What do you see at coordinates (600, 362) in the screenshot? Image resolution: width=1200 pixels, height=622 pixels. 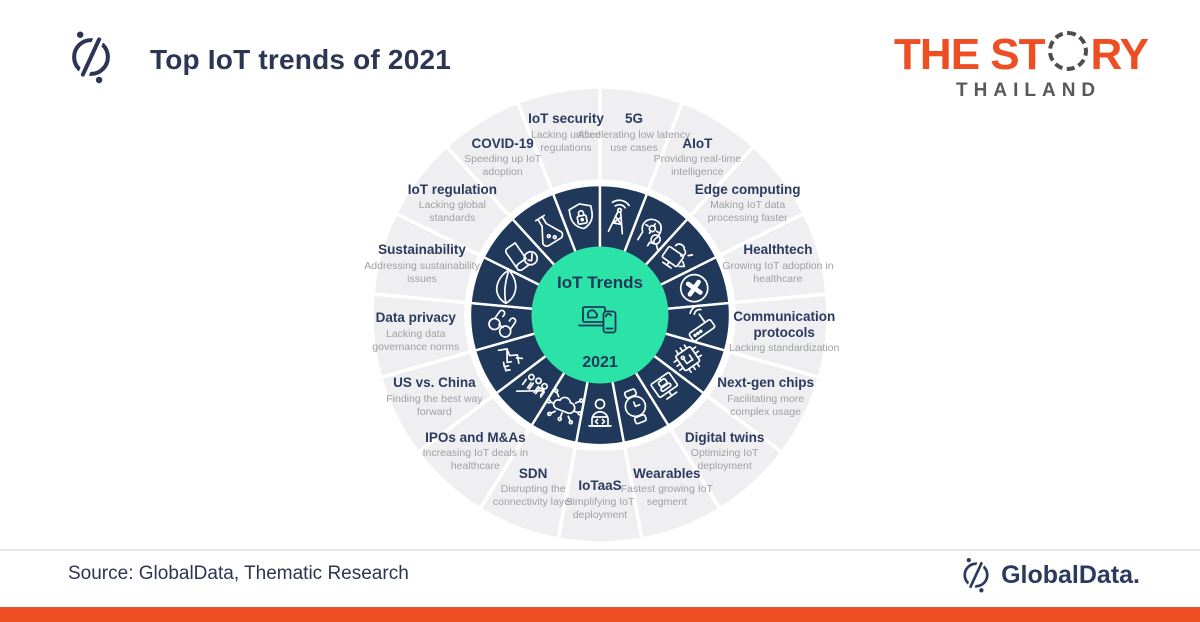 I see `wheel-center-year: 2021` at bounding box center [600, 362].